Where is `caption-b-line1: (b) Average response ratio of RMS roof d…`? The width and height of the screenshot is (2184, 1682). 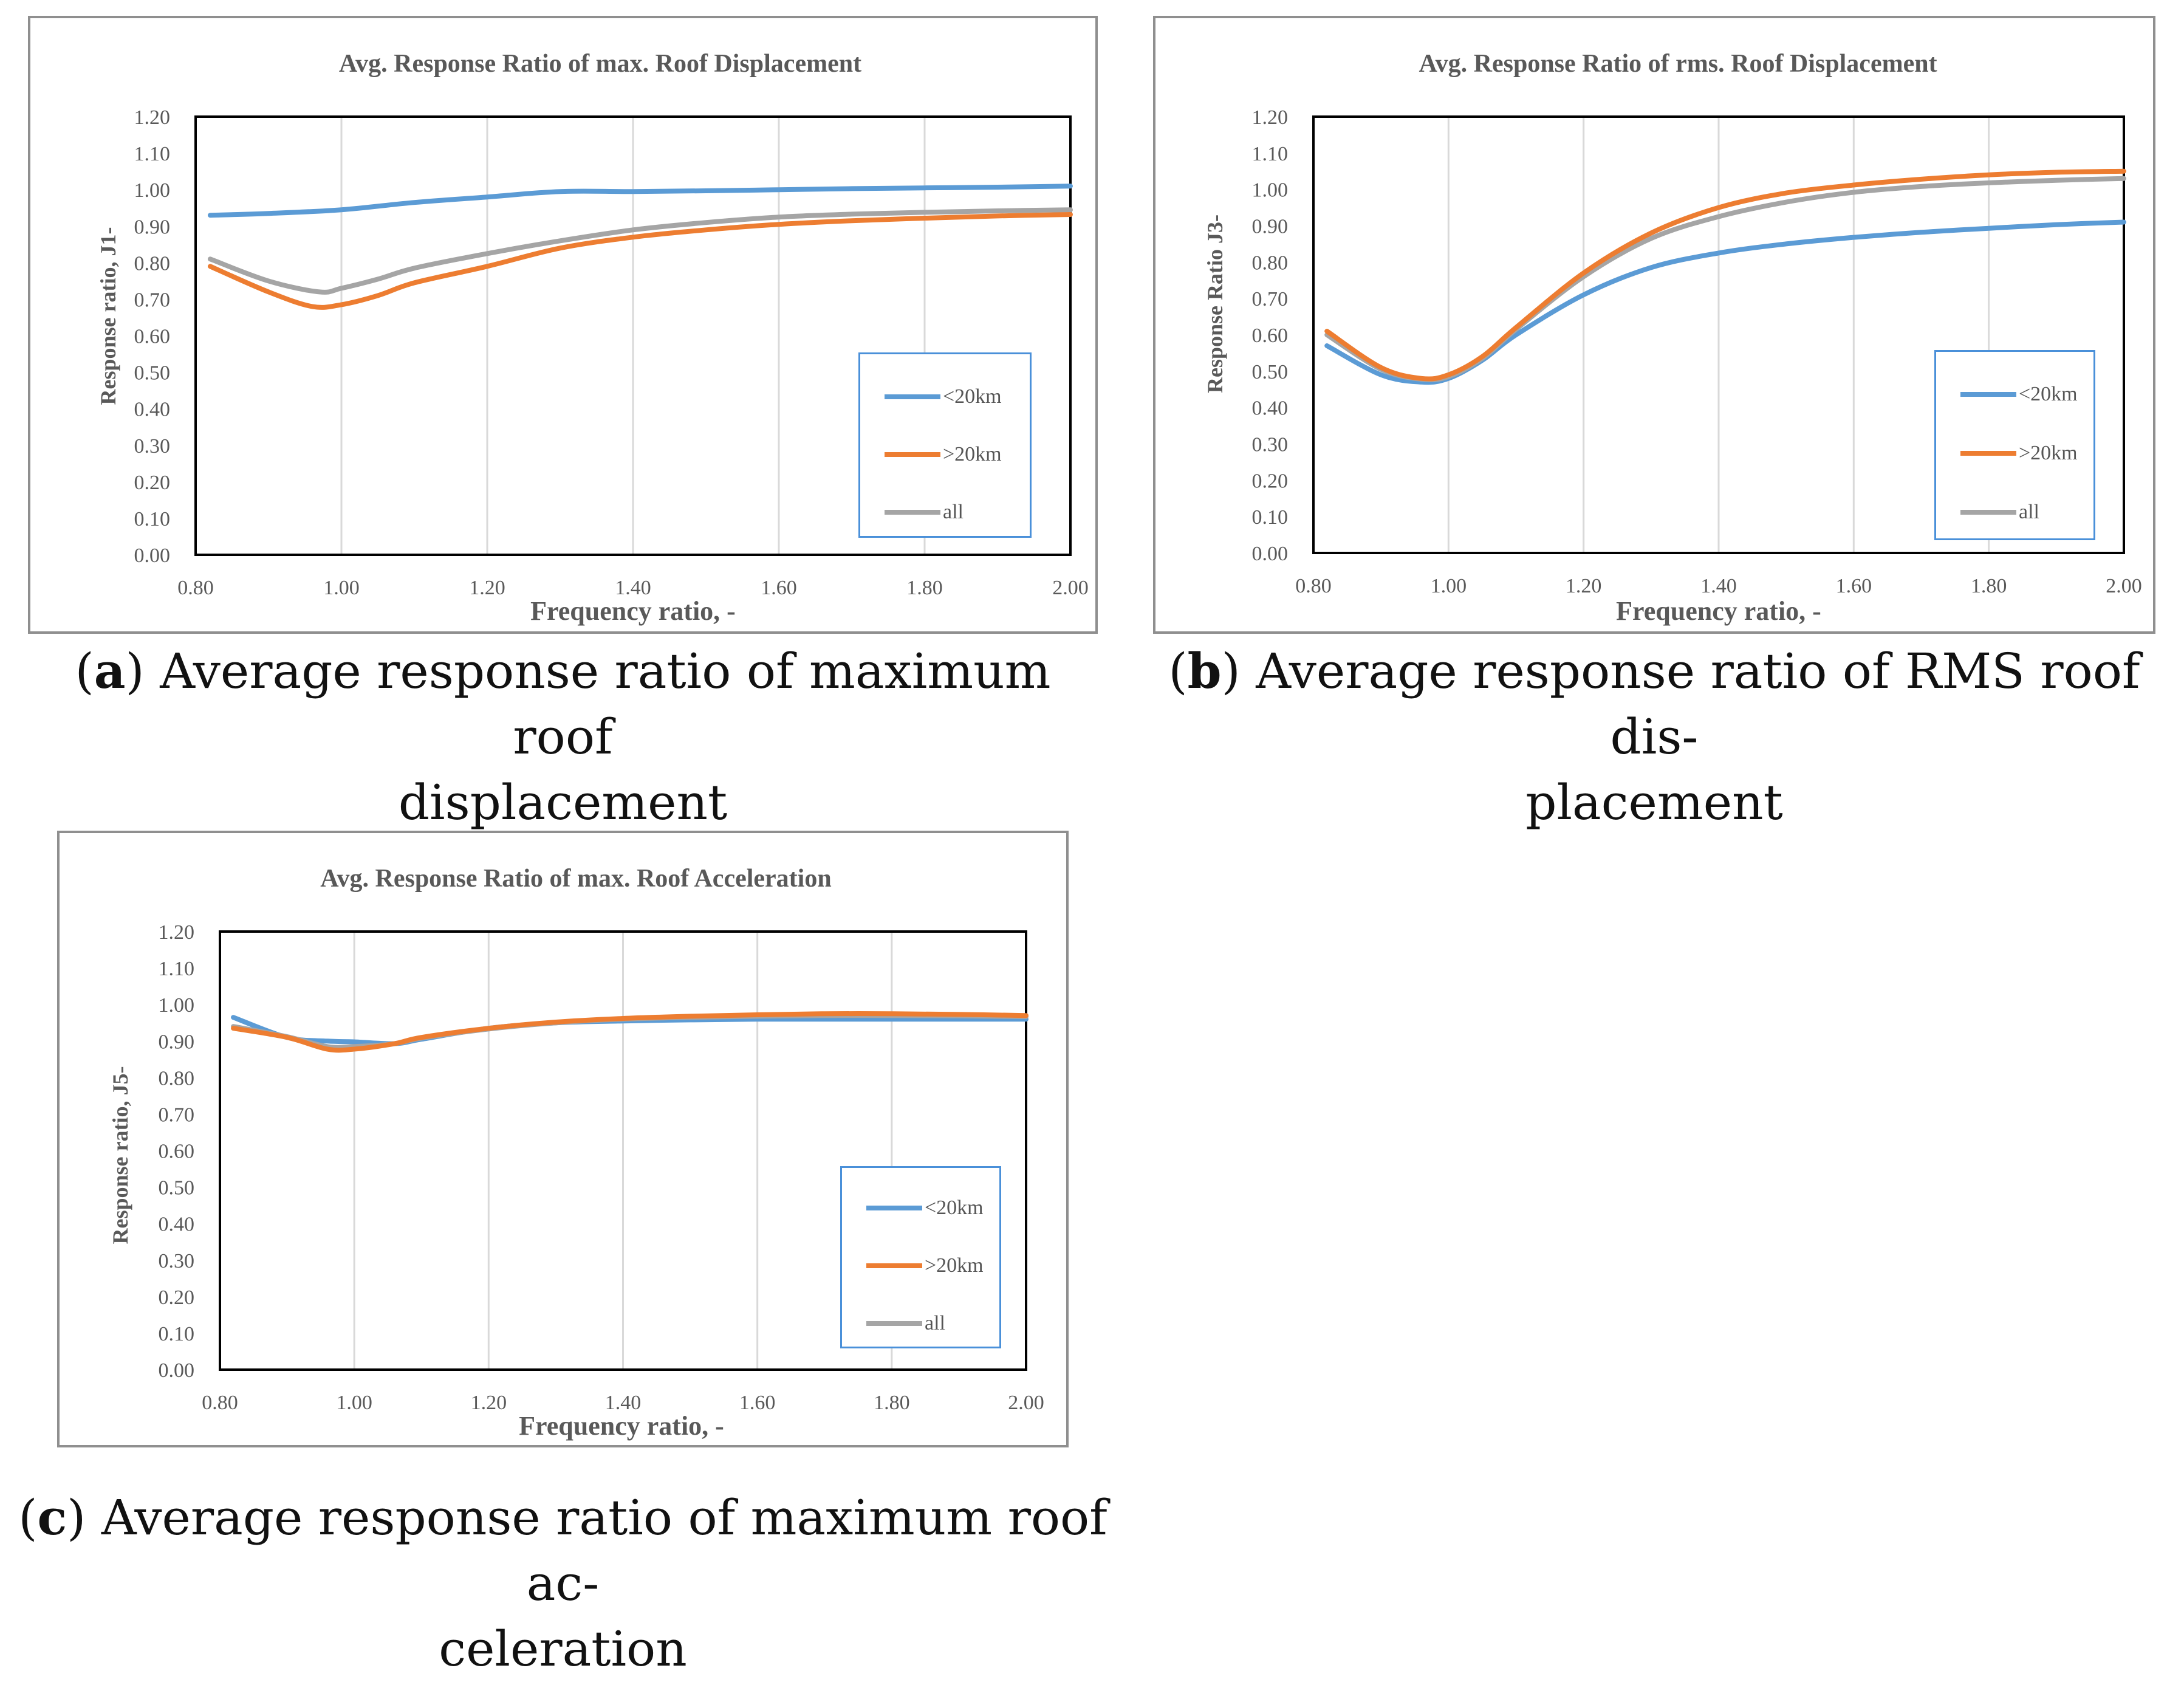 caption-b-line1: (b) Average response ratio of RMS roof d… is located at coordinates (1654, 703).